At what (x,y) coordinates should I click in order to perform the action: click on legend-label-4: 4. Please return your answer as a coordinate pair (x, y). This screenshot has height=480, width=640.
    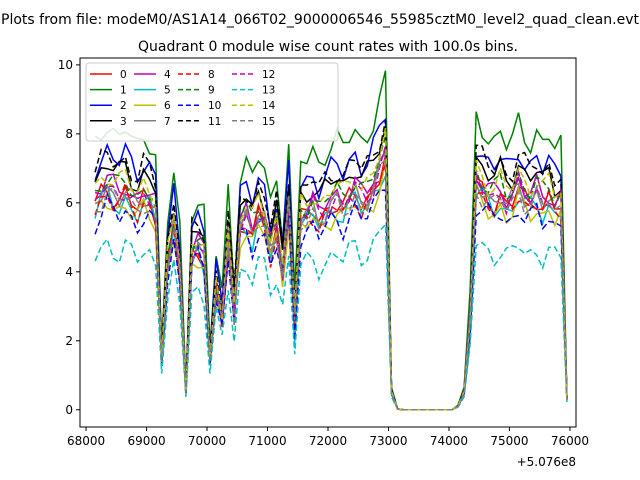
    Looking at the image, I should click on (167, 75).